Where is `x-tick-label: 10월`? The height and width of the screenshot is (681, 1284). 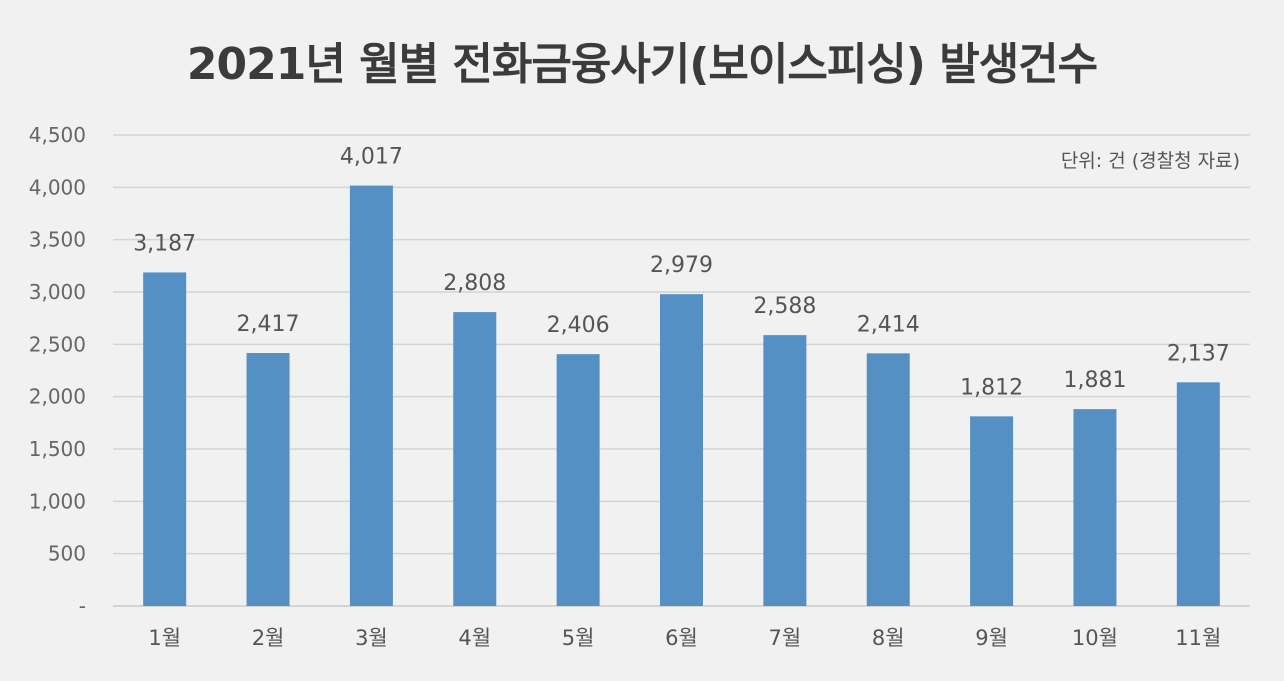 x-tick-label: 10월 is located at coordinates (1095, 638).